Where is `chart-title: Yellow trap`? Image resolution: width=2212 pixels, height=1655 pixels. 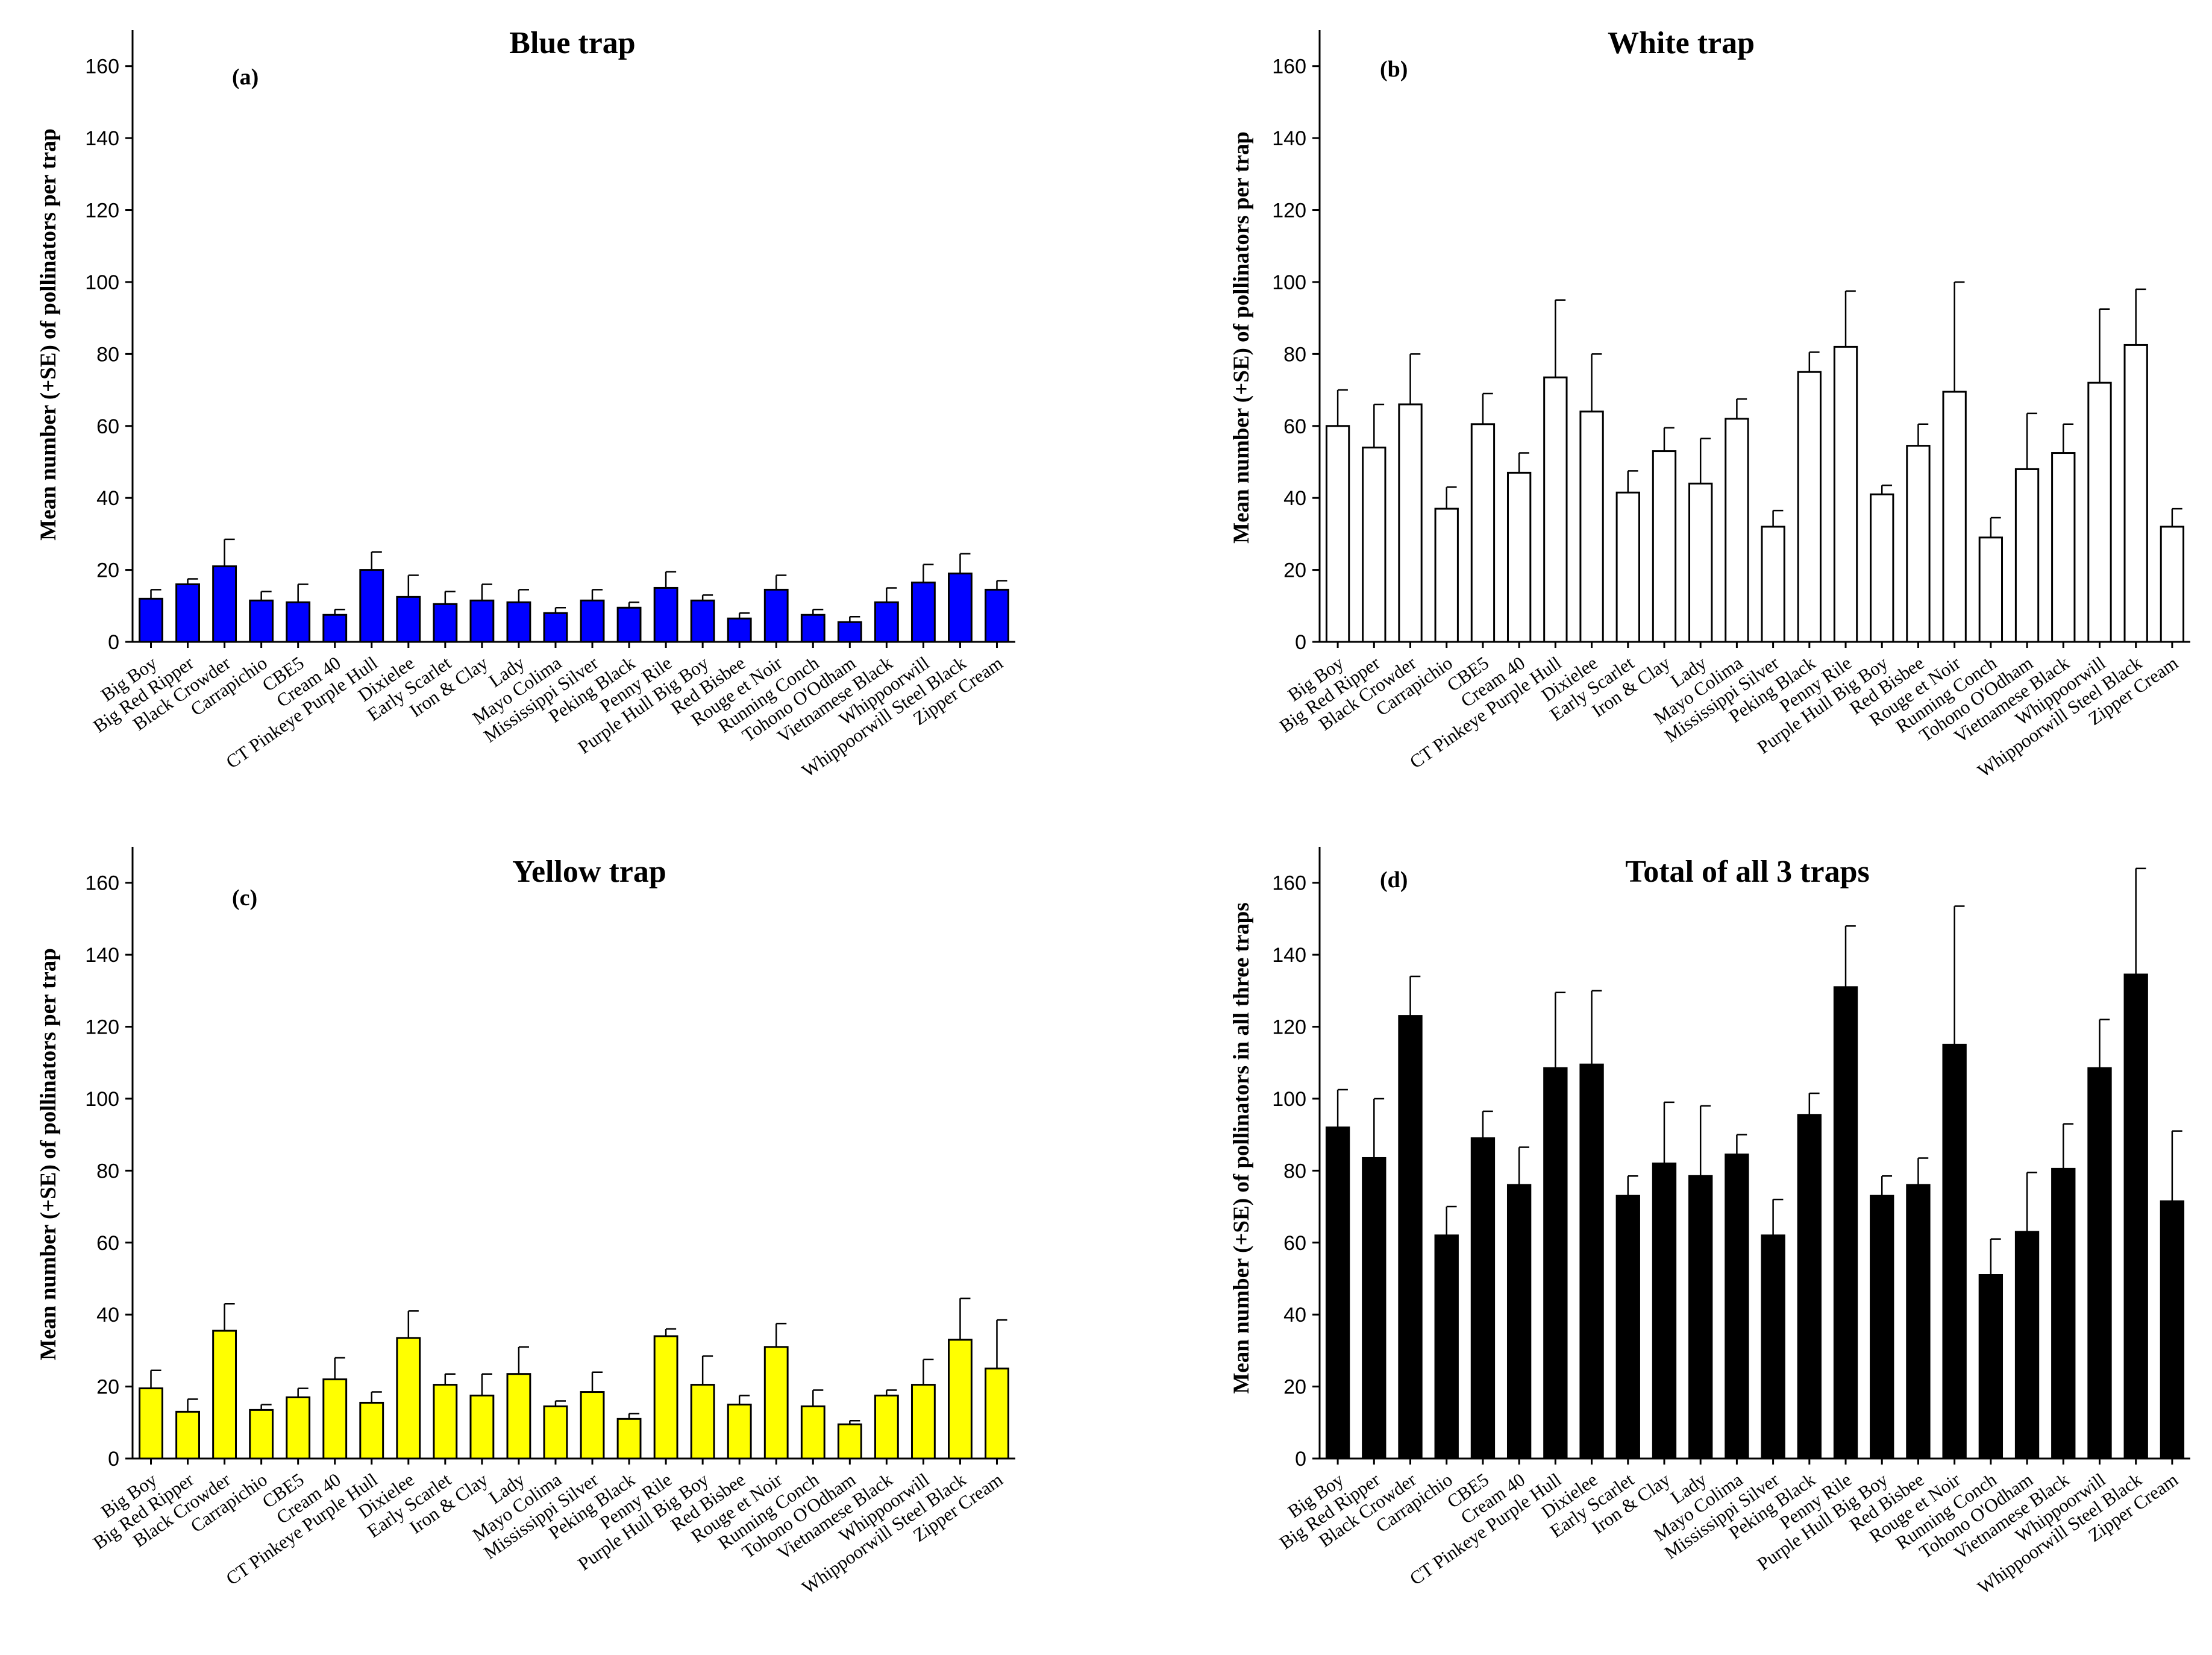 chart-title: Yellow trap is located at coordinates (589, 872).